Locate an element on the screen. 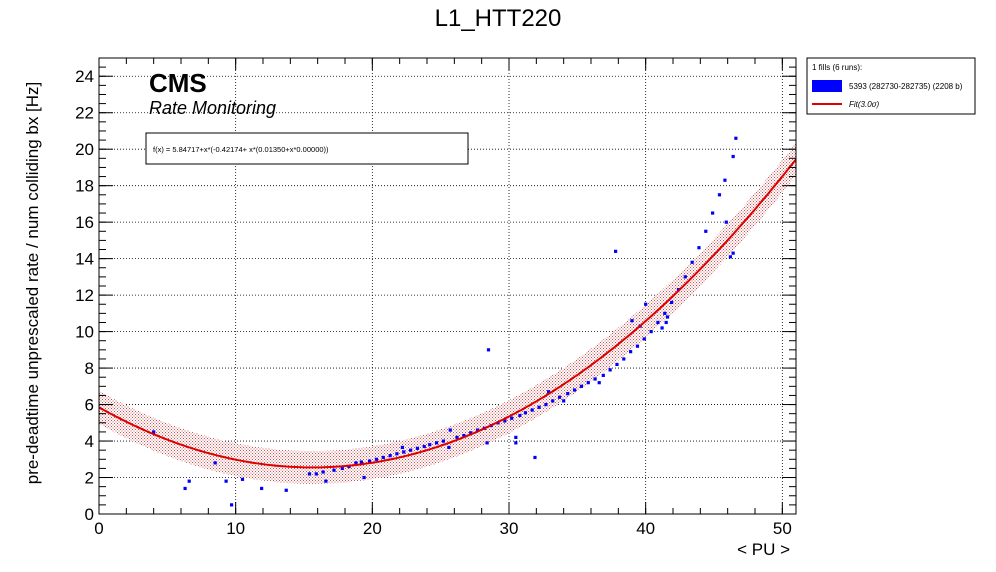  y-tick-label: 18 is located at coordinates (84, 186).